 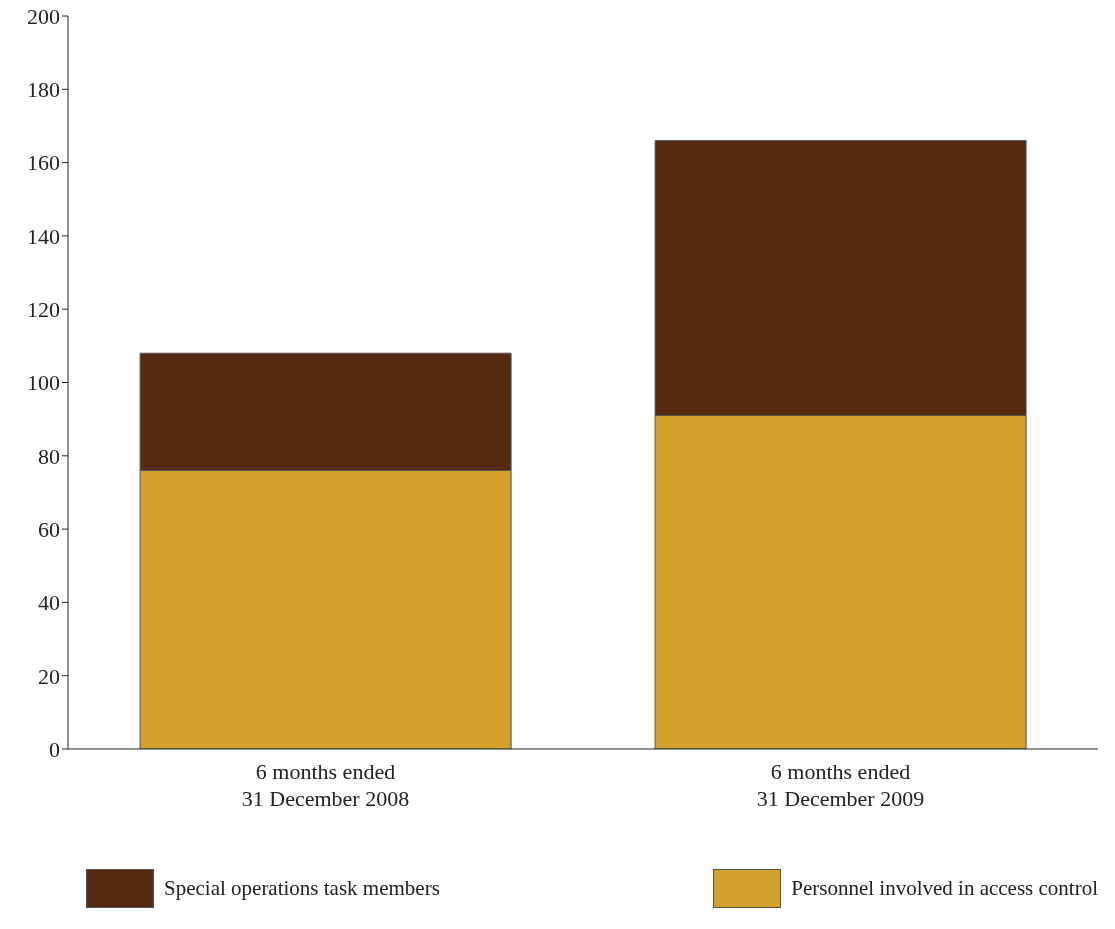 I want to click on legend-label: Personnel involved in access control, so click(x=944, y=888).